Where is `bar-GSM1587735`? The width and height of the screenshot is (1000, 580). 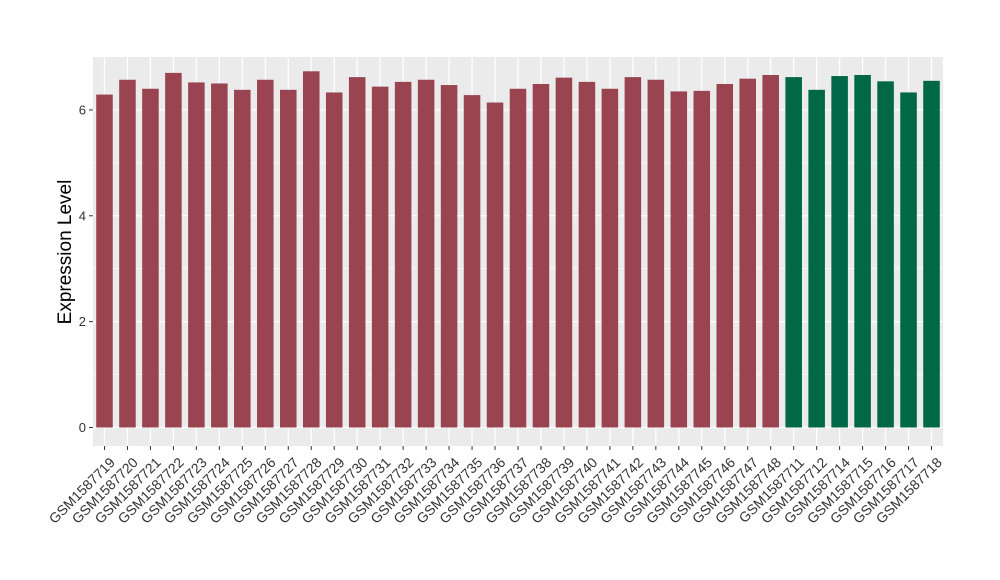 bar-GSM1587735 is located at coordinates (472, 261).